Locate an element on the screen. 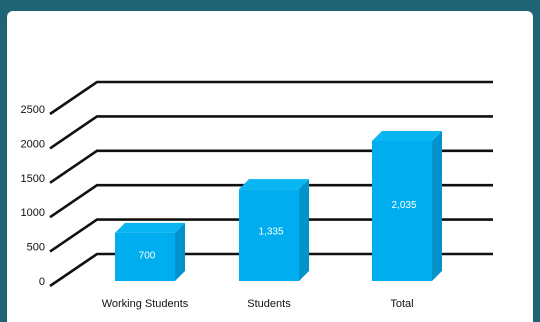 This screenshot has height=322, width=540. y-tick-label: 2000 is located at coordinates (33, 144).